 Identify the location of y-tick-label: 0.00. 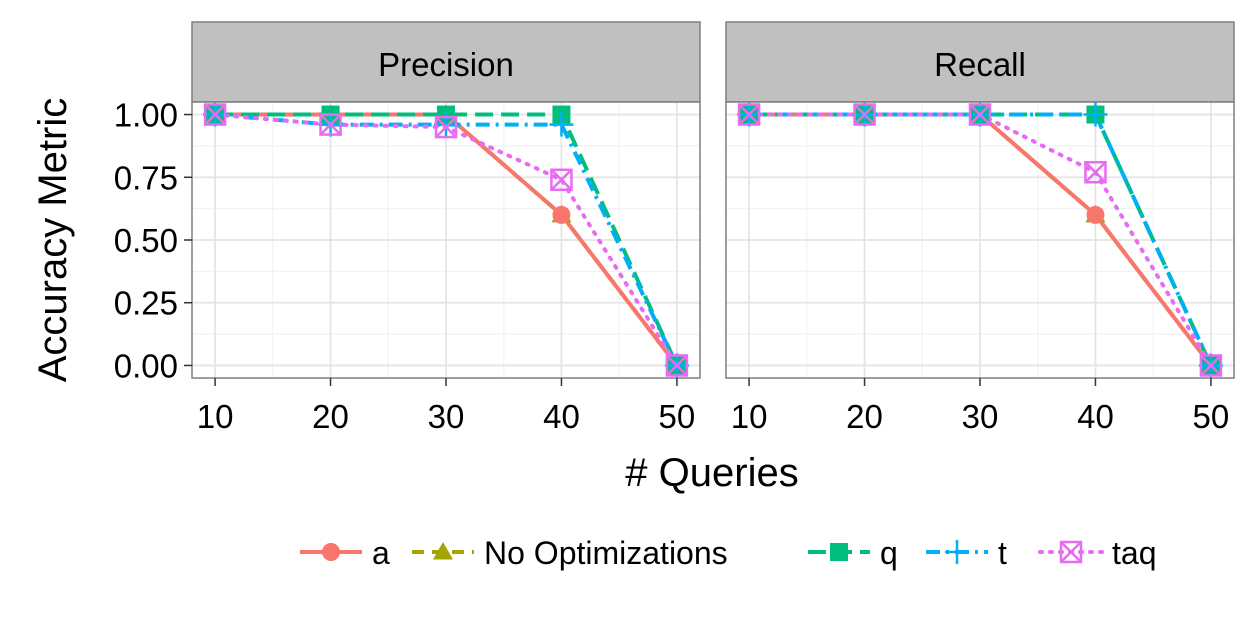
(146, 365).